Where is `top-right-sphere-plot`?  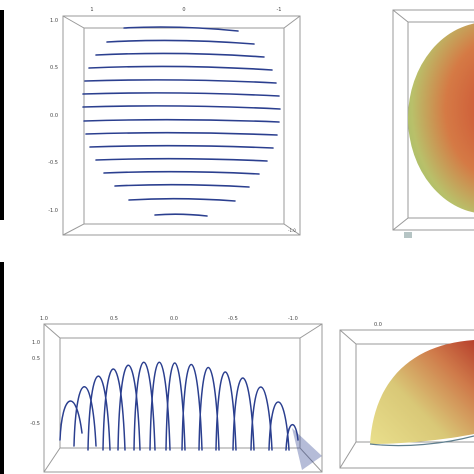
top-right-sphere-plot is located at coordinates (433, 123).